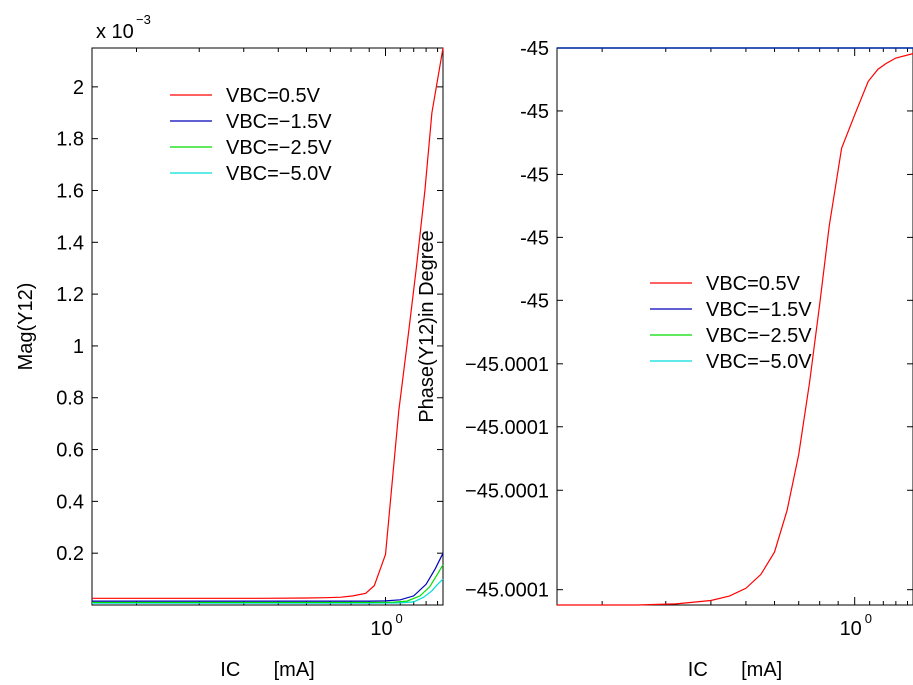 This screenshot has width=913, height=685. What do you see at coordinates (78, 88) in the screenshot?
I see `y-tick-label: 2` at bounding box center [78, 88].